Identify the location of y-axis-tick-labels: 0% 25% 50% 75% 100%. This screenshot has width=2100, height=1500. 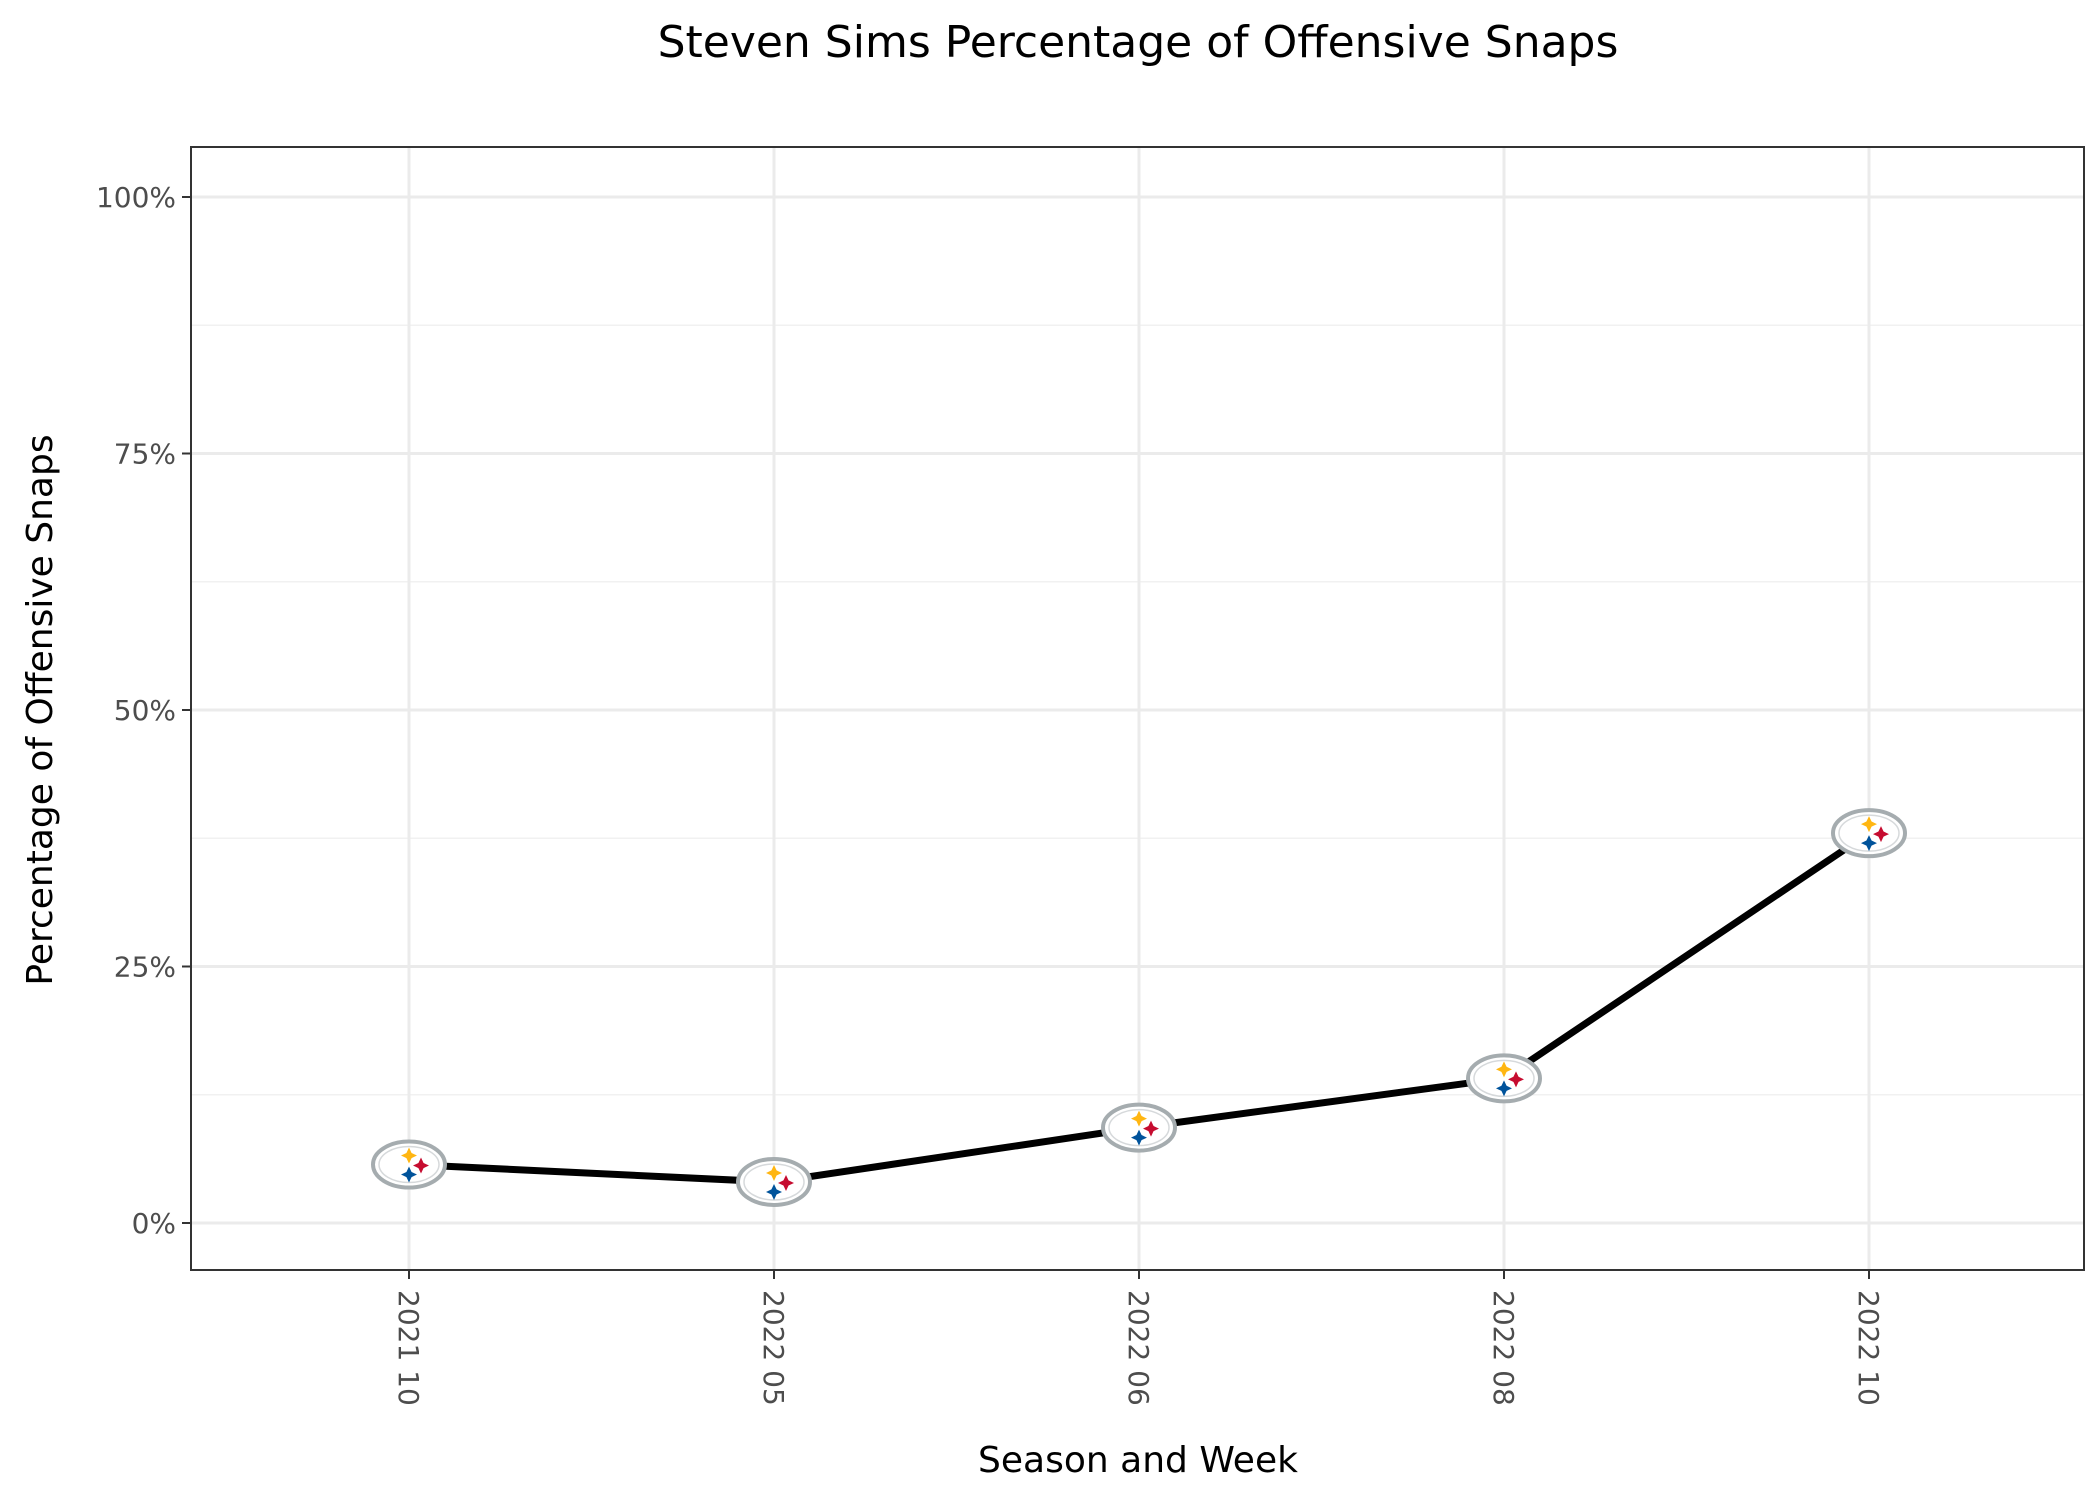
(136, 710).